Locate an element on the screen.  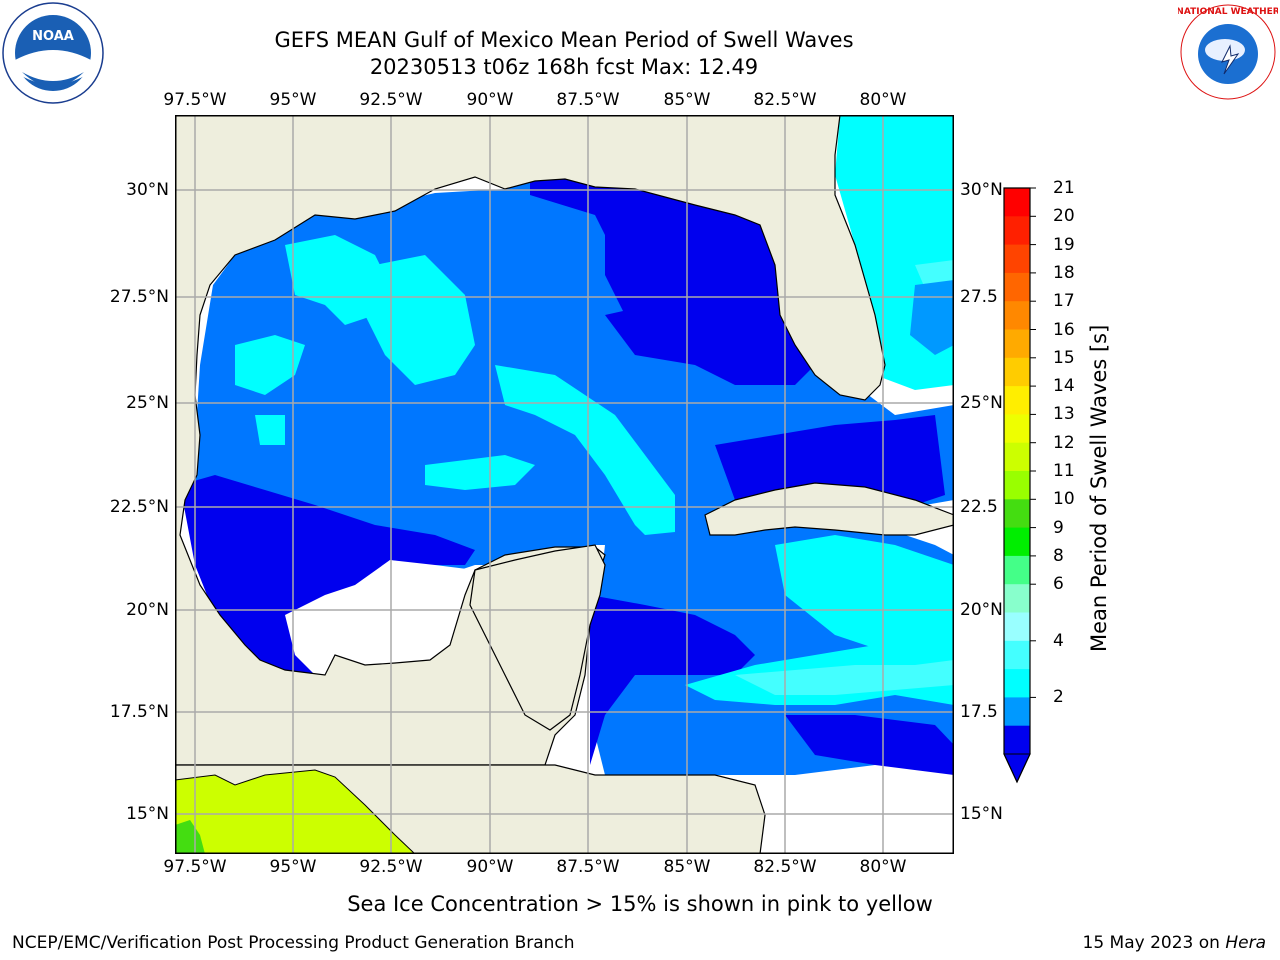
lat-tick-left: 27.5°N is located at coordinates (139, 297).